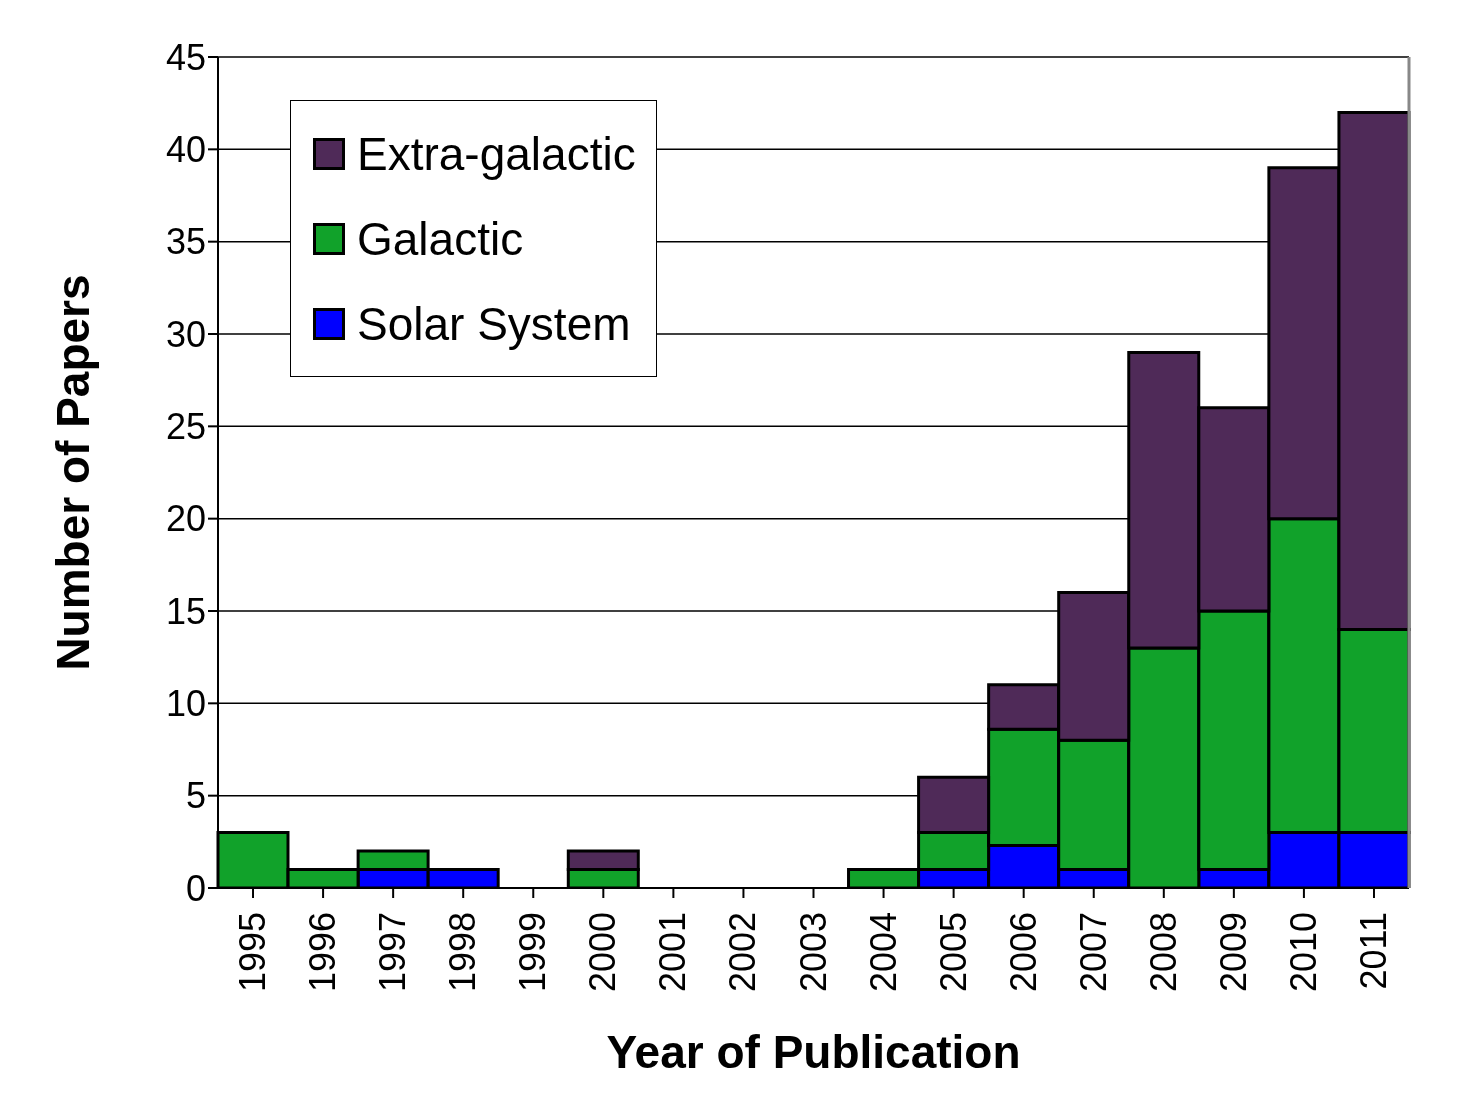 This screenshot has width=1475, height=1094. What do you see at coordinates (494, 323) in the screenshot?
I see `legend-label: Solar System` at bounding box center [494, 323].